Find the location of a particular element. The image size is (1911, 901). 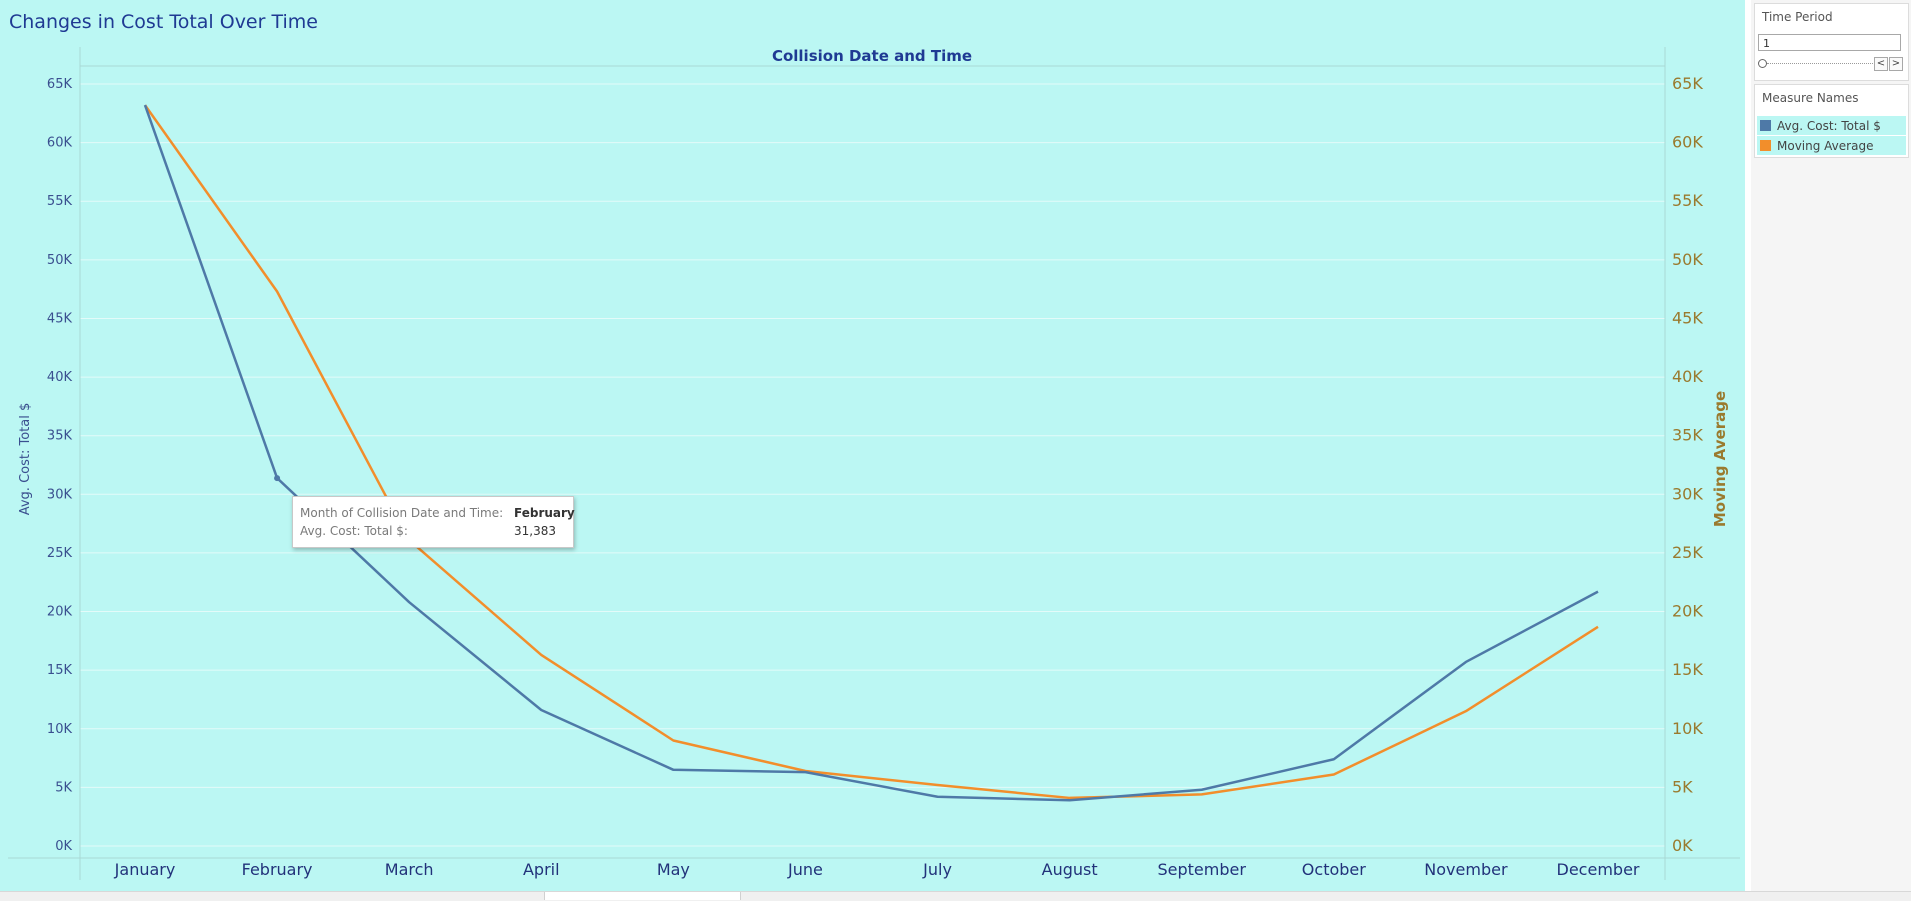

y-tick-label-left: 40K is located at coordinates (60, 377).